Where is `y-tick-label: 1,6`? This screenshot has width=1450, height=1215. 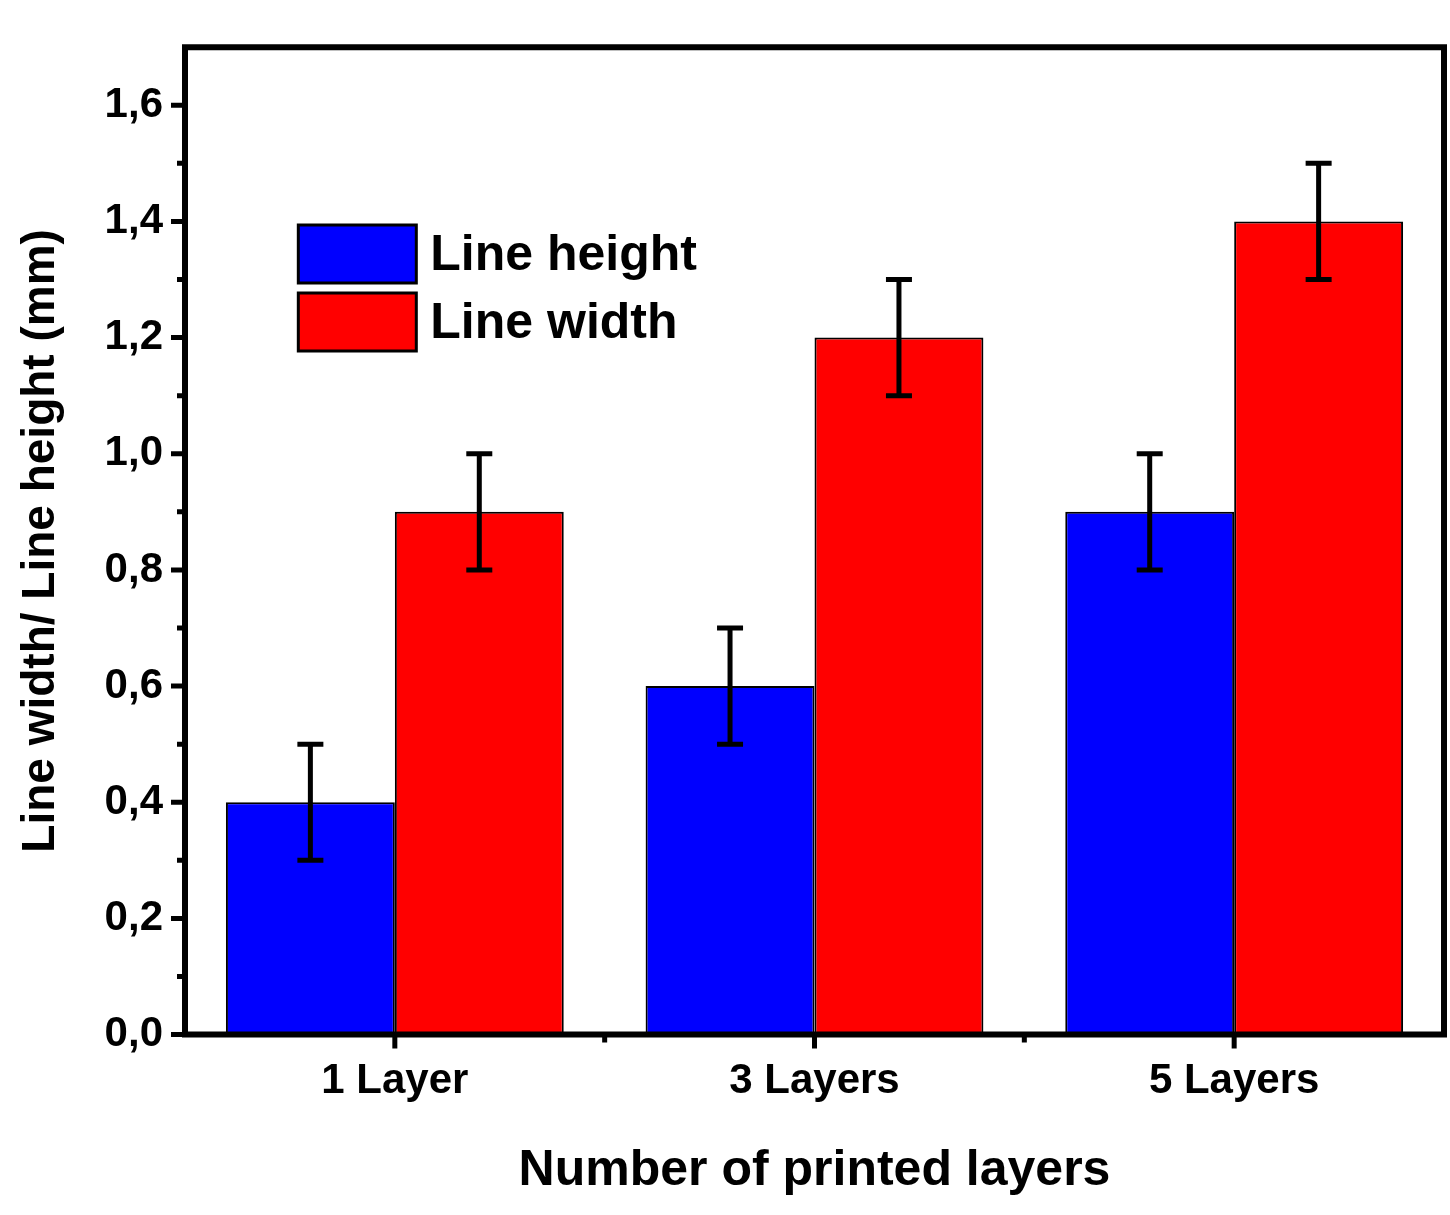 y-tick-label: 1,6 is located at coordinates (133, 102).